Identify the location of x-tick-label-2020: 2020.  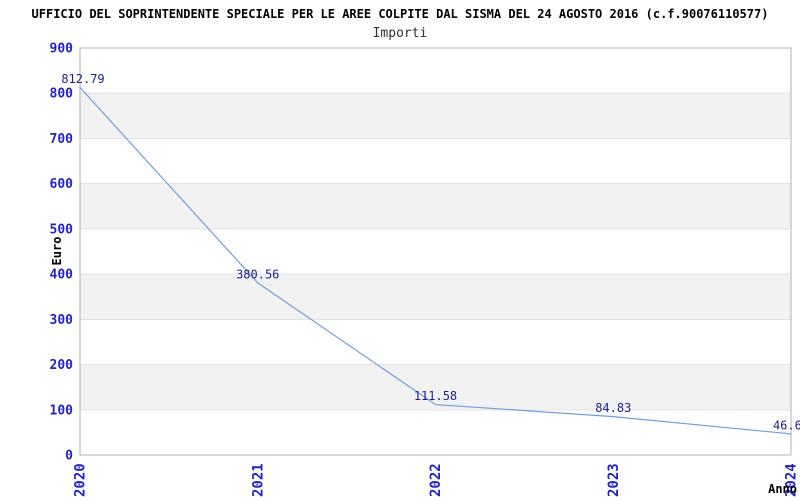
(81, 480).